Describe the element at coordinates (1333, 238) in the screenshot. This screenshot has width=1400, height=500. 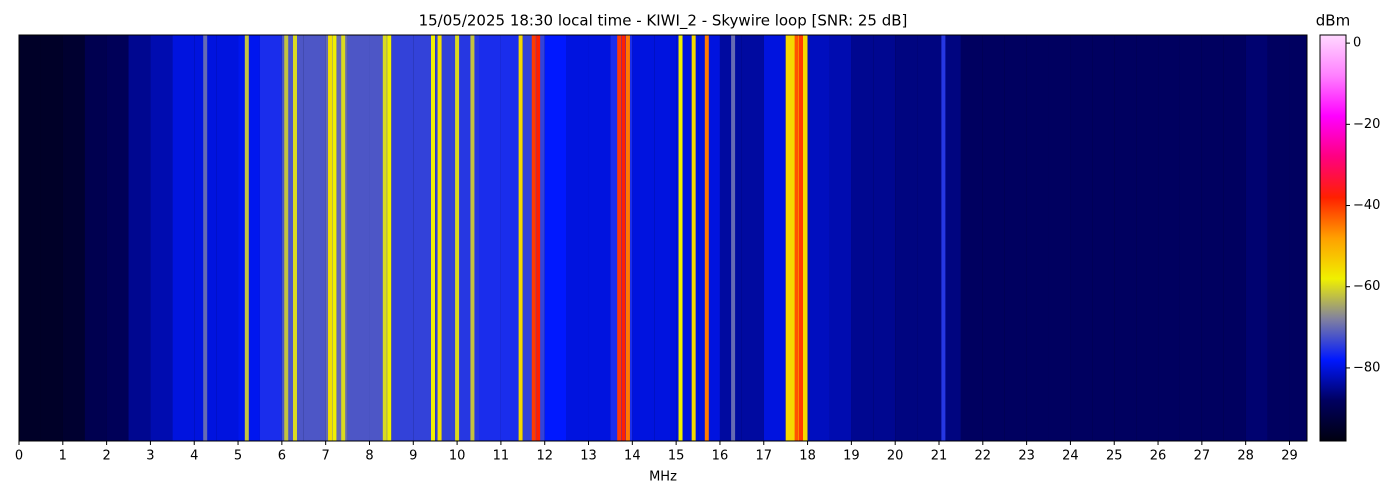
I see `colorbar` at that location.